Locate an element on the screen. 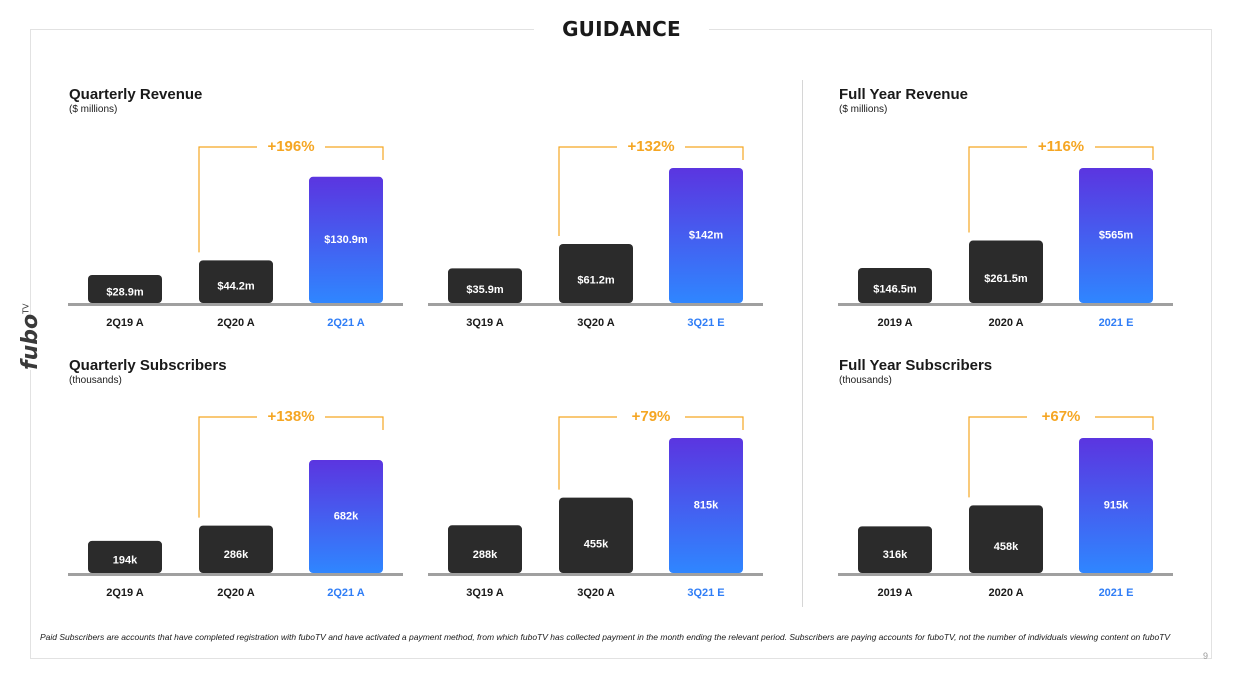 The image size is (1243, 683). bar-value-label: 455k is located at coordinates (596, 544).